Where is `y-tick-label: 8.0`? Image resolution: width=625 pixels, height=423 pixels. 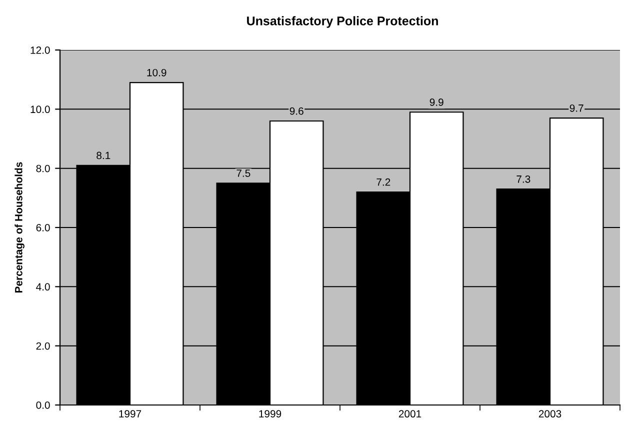 y-tick-label: 8.0 is located at coordinates (43, 168).